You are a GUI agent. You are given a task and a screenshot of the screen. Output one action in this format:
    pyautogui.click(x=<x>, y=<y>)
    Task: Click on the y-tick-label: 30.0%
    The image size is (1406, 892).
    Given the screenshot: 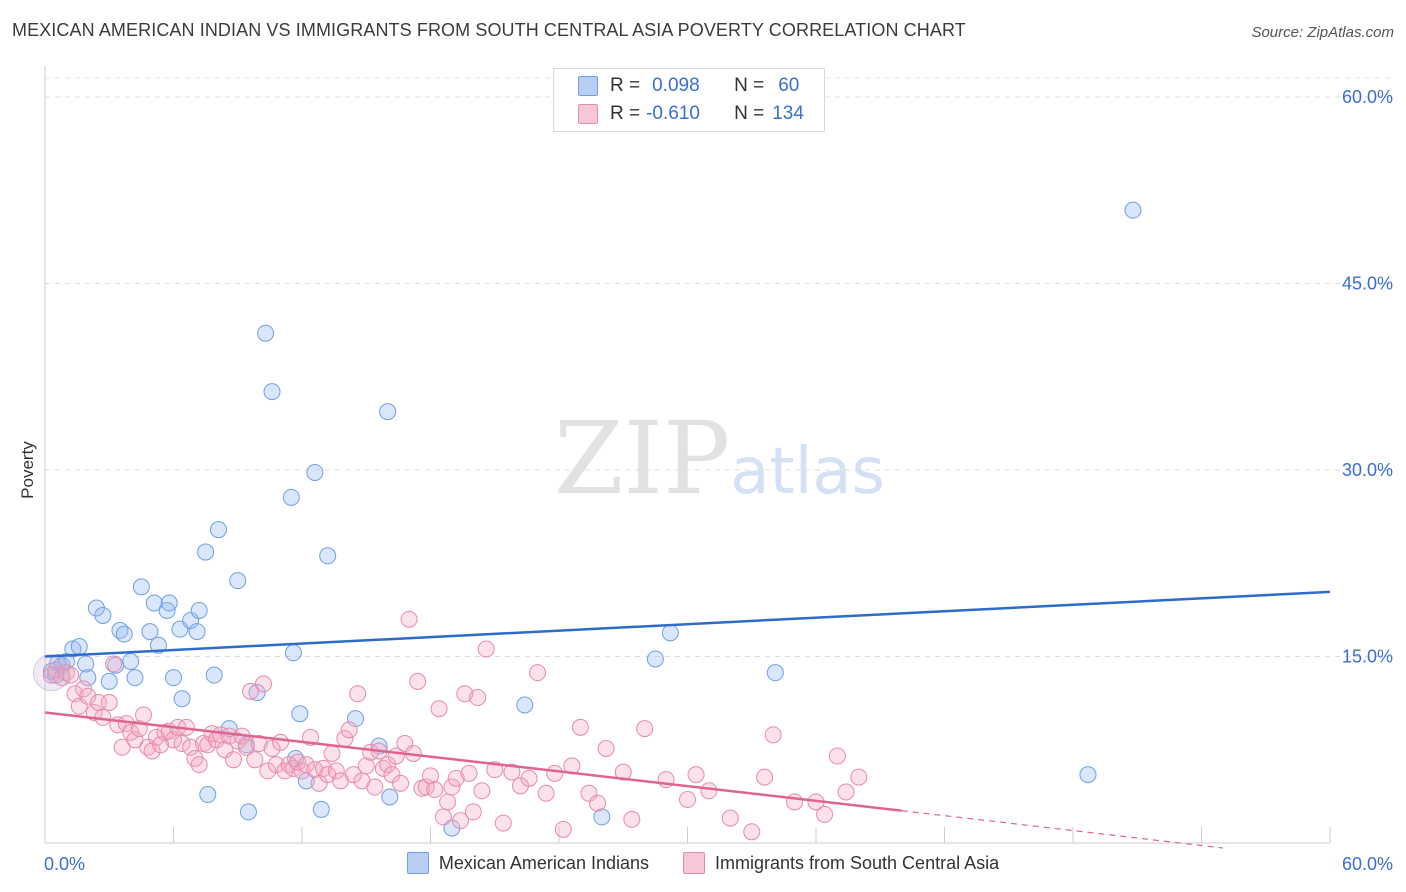 What is the action you would take?
    pyautogui.click(x=1367, y=470)
    